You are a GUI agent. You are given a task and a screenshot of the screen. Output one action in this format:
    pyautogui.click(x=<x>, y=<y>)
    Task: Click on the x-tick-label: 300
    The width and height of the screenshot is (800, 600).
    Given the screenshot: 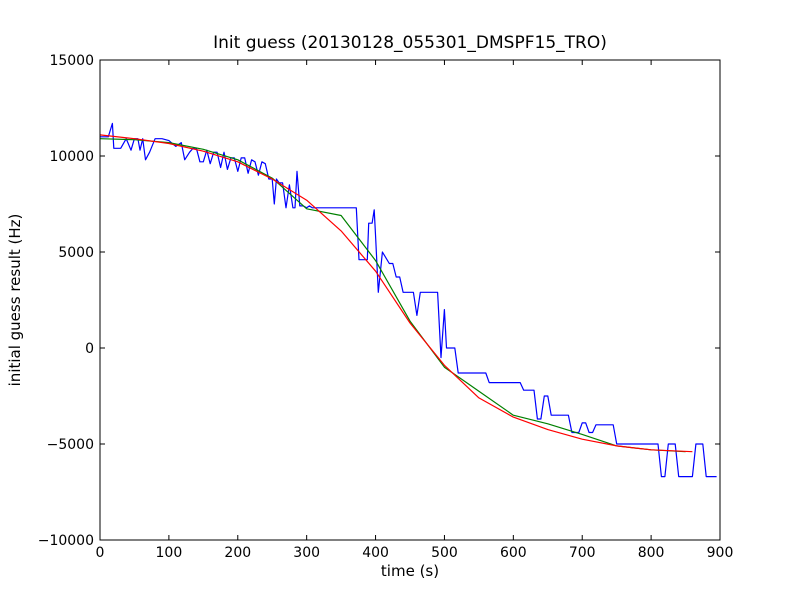 What is the action you would take?
    pyautogui.click(x=306, y=553)
    